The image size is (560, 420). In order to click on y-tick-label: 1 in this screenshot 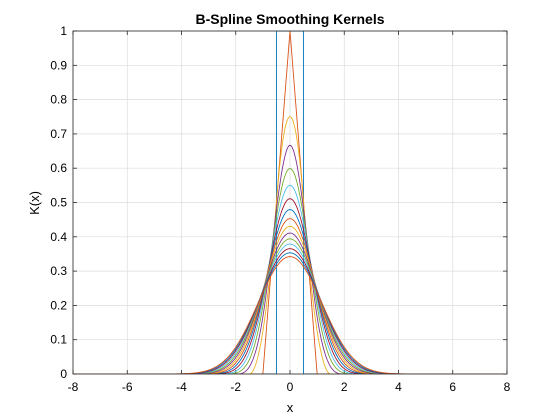, I will do `click(63, 31)`.